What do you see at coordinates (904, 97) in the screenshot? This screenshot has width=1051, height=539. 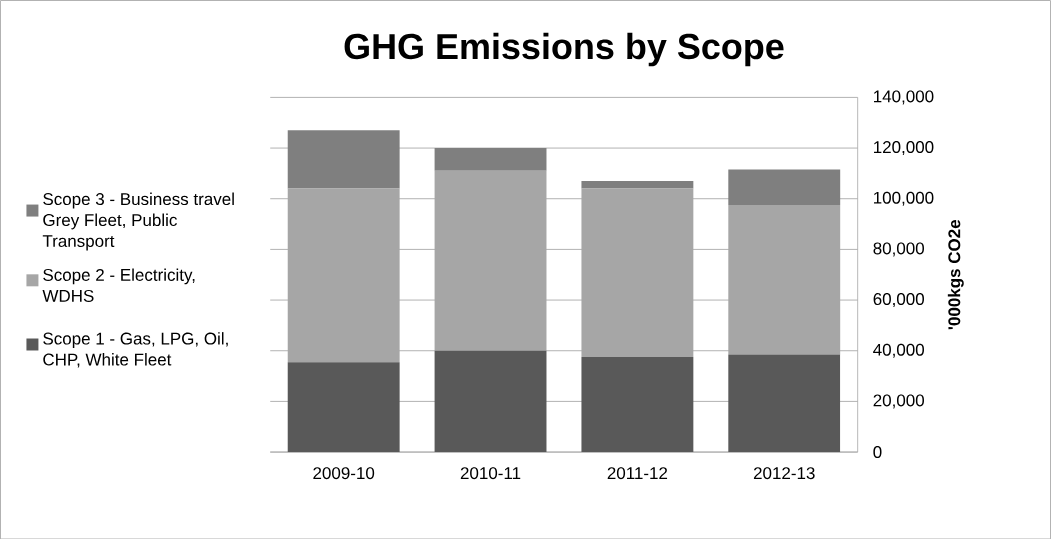 I see `y-tick-label: 140,000` at bounding box center [904, 97].